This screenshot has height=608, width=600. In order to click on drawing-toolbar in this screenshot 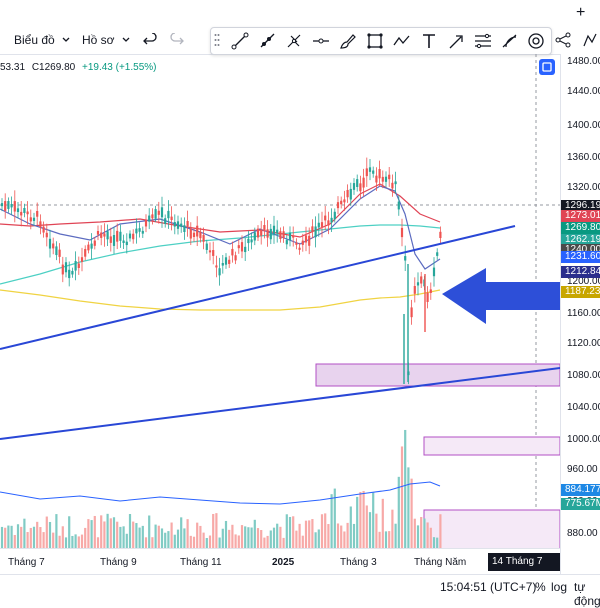, I will do `click(381, 41)`.